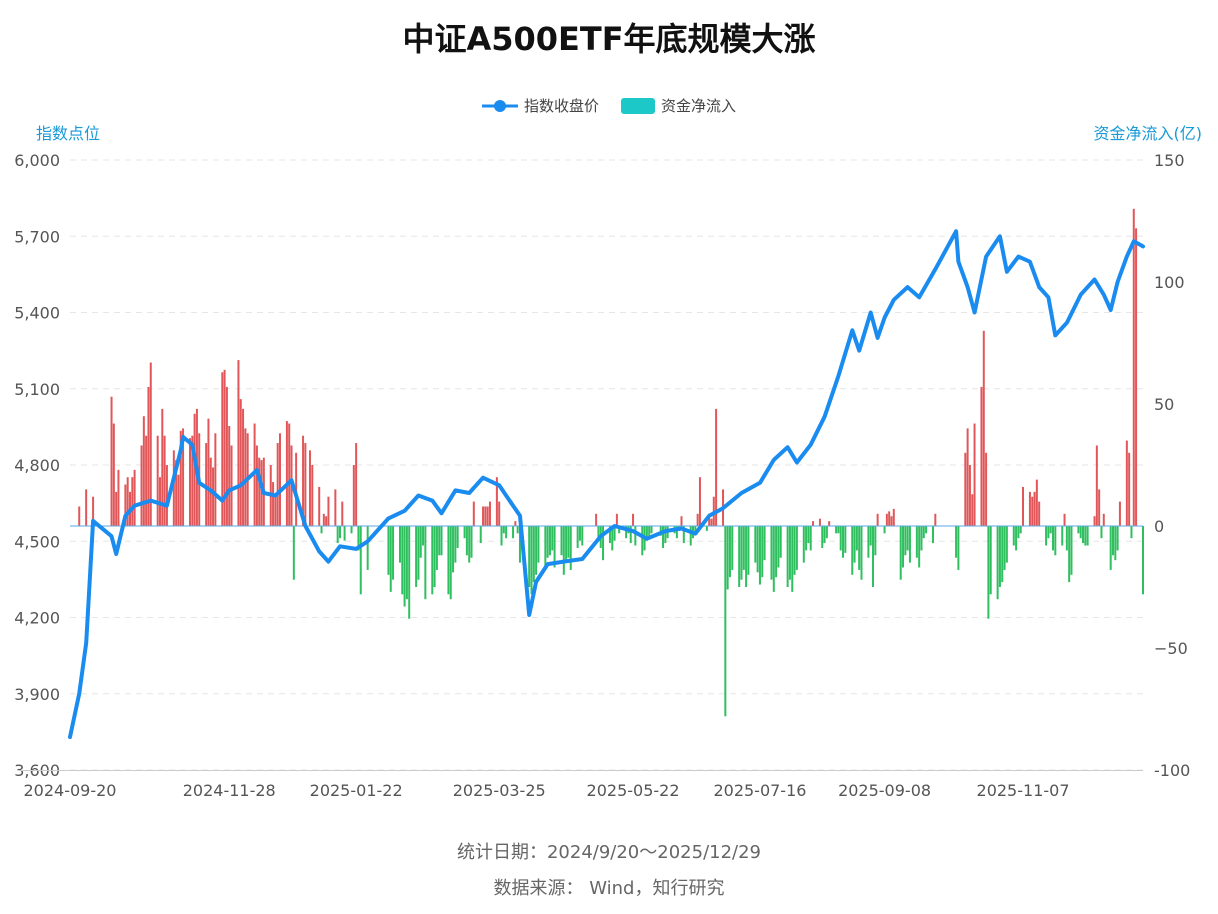  Describe the element at coordinates (37, 618) in the screenshot. I see `y-left-tick-label: 4,200` at that location.